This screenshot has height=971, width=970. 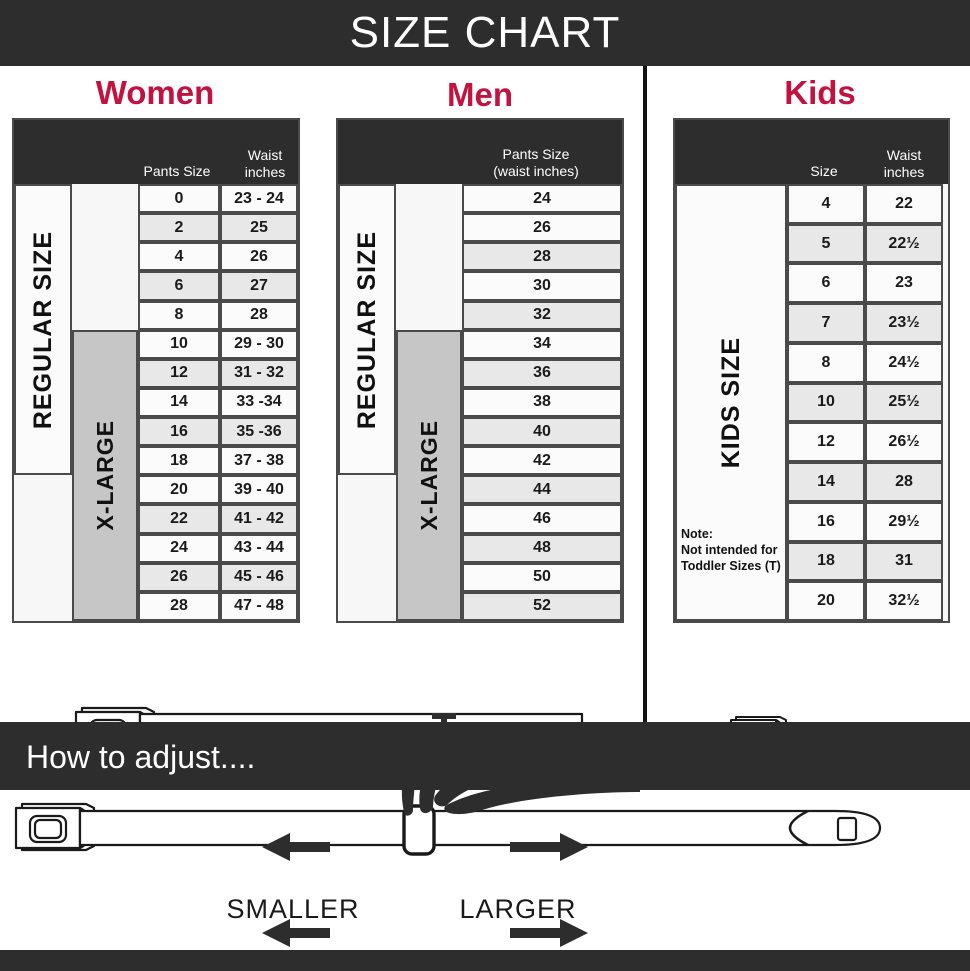 What do you see at coordinates (517, 909) in the screenshot?
I see `larger-label: LARGER` at bounding box center [517, 909].